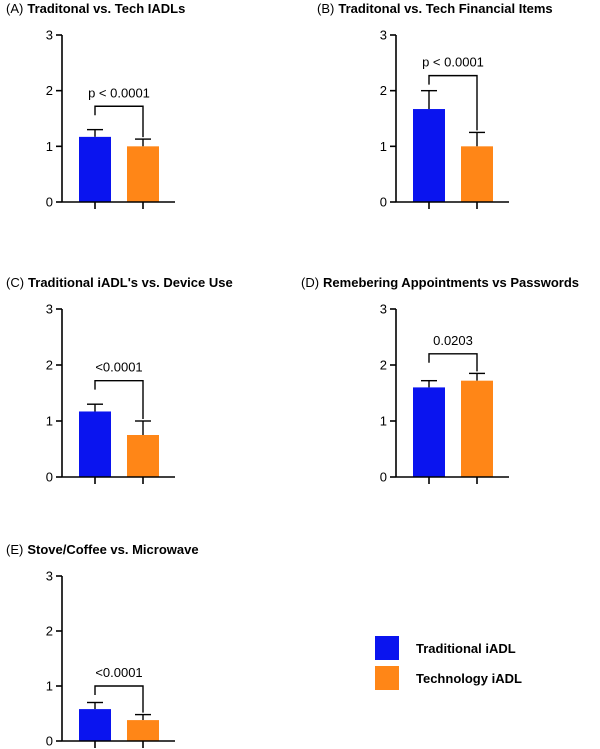  What do you see at coordinates (310, 282) in the screenshot?
I see `panel-label: (D)` at bounding box center [310, 282].